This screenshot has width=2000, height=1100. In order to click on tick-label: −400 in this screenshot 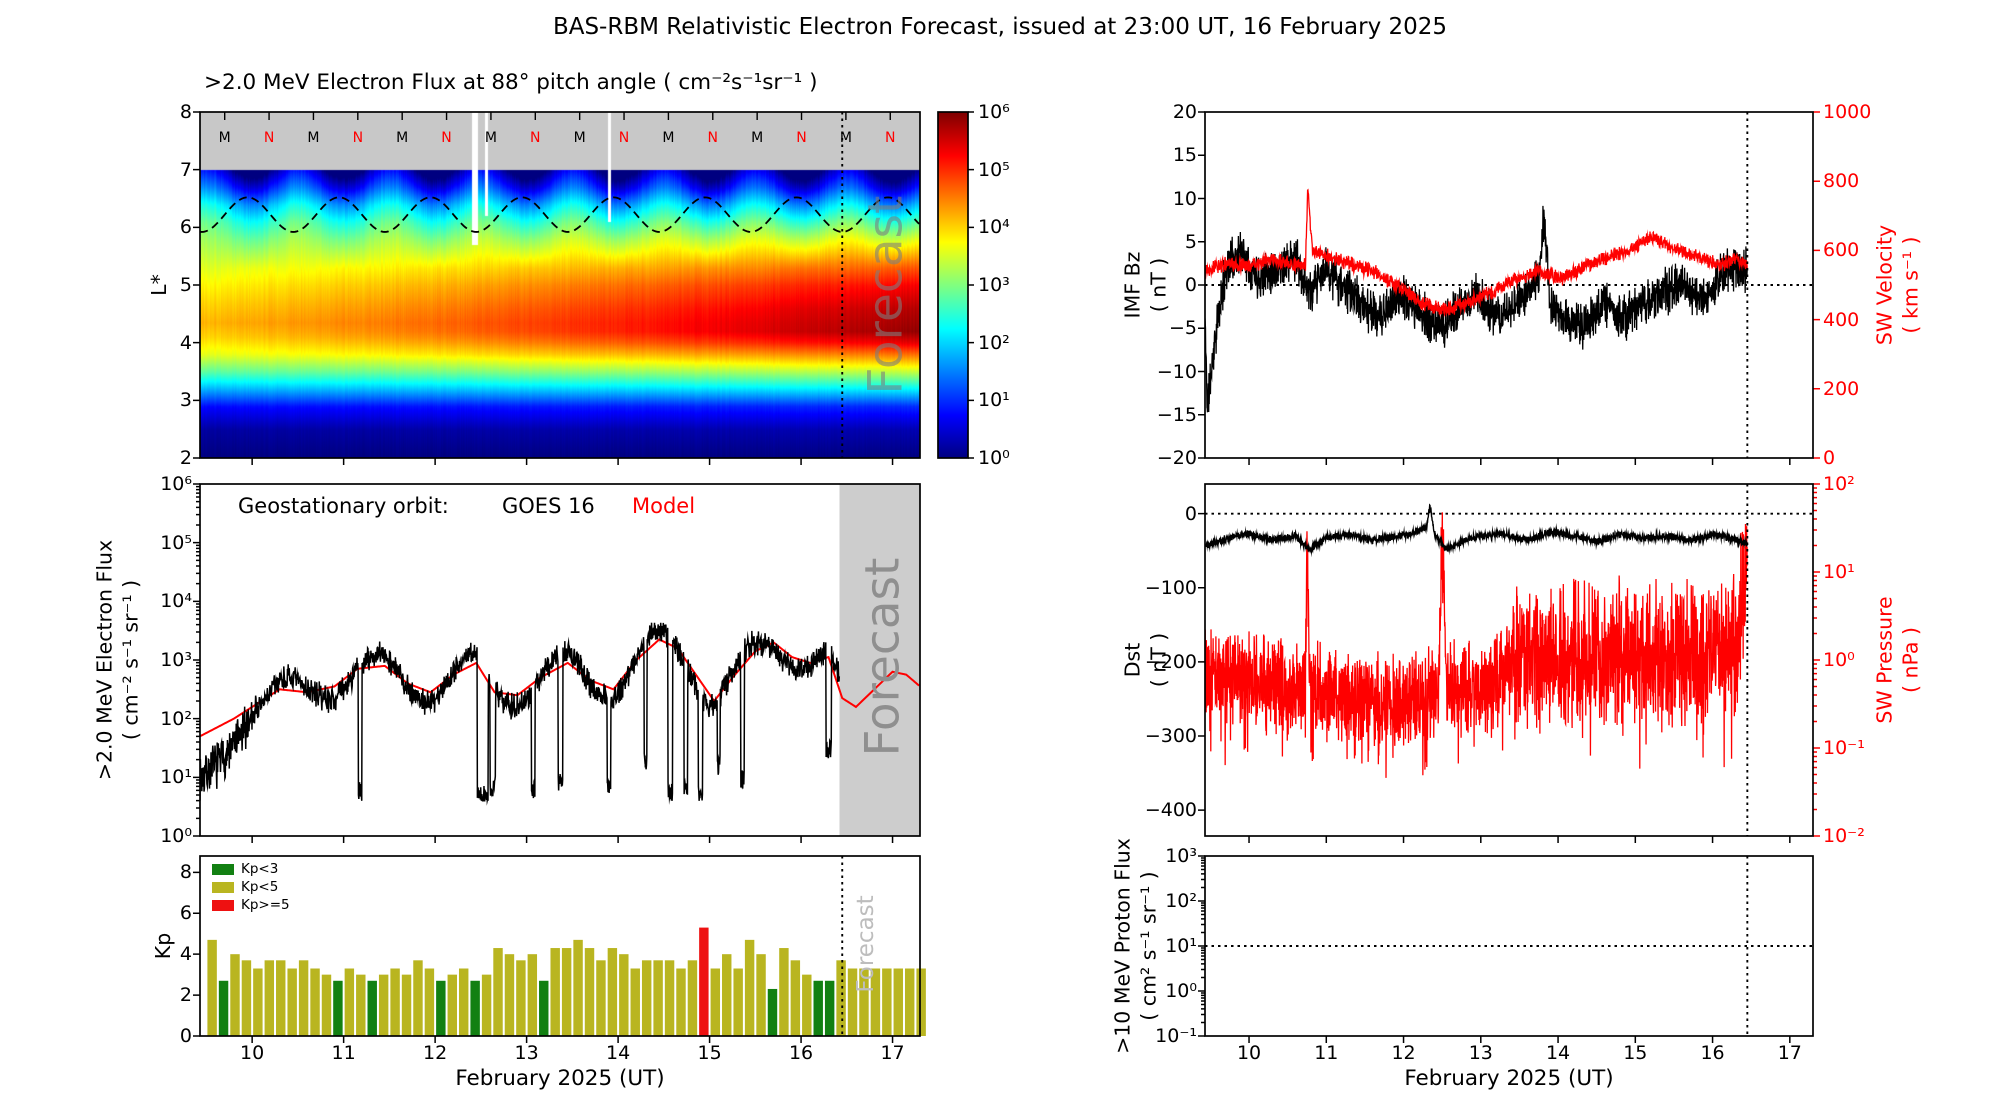, I will do `click(1170, 810)`.